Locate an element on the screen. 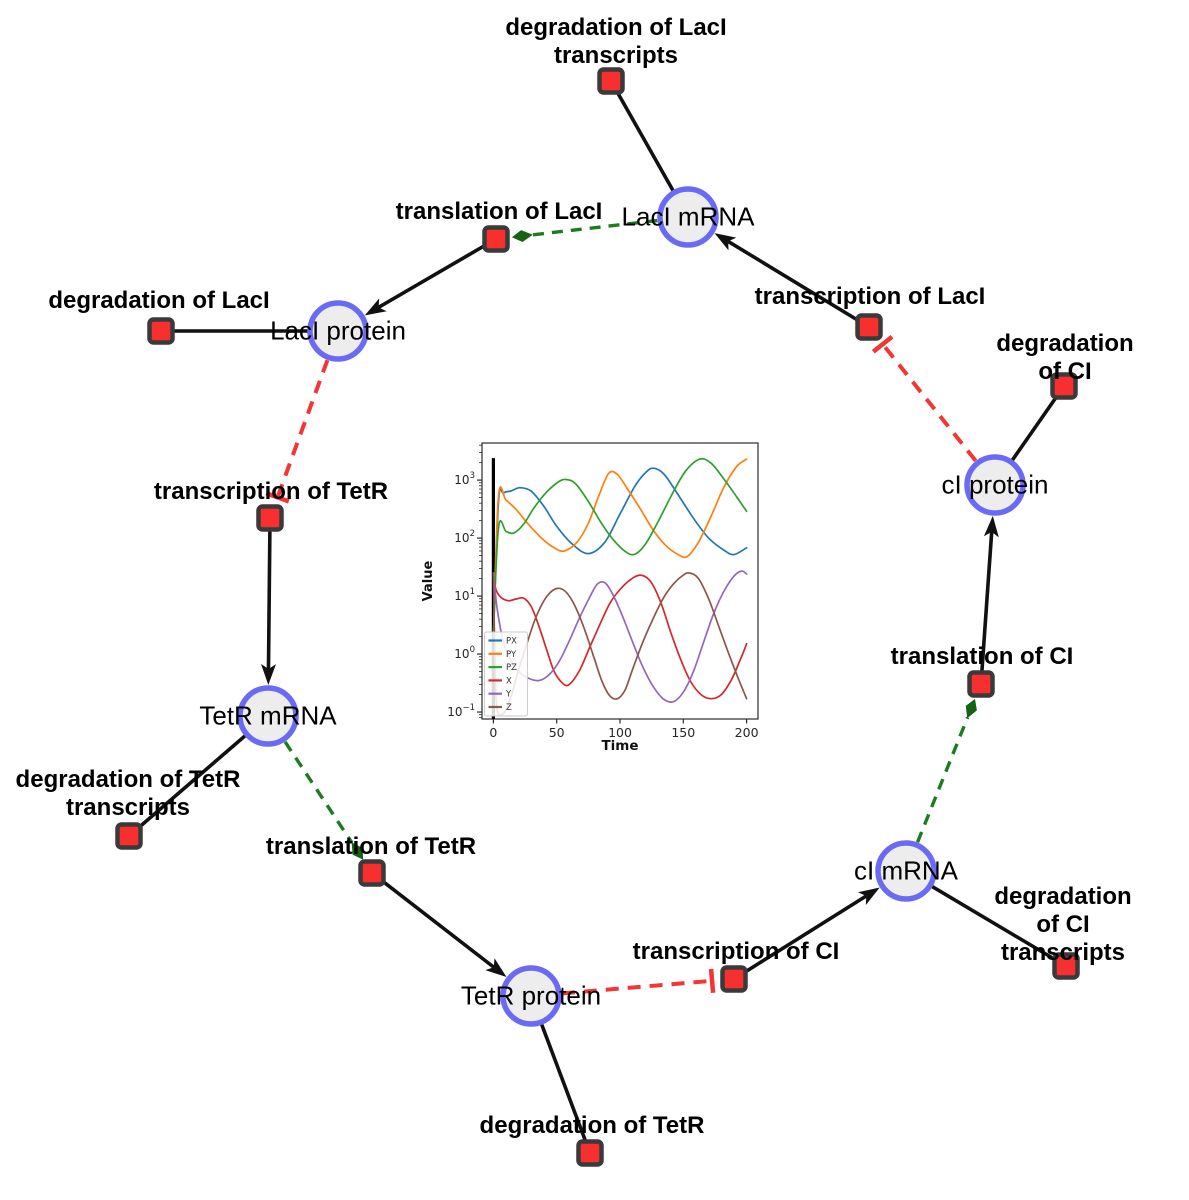 The image size is (1189, 1200). edge-modifier-ci-mrna-to-transl-ci is located at coordinates (946, 770).